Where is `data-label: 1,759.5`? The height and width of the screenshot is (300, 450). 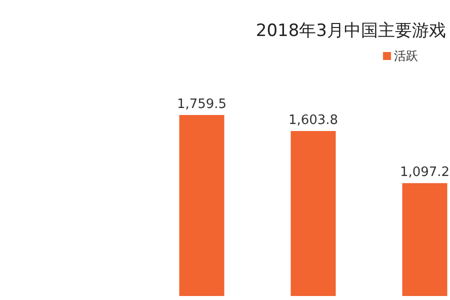
data-label: 1,759.5 is located at coordinates (201, 104).